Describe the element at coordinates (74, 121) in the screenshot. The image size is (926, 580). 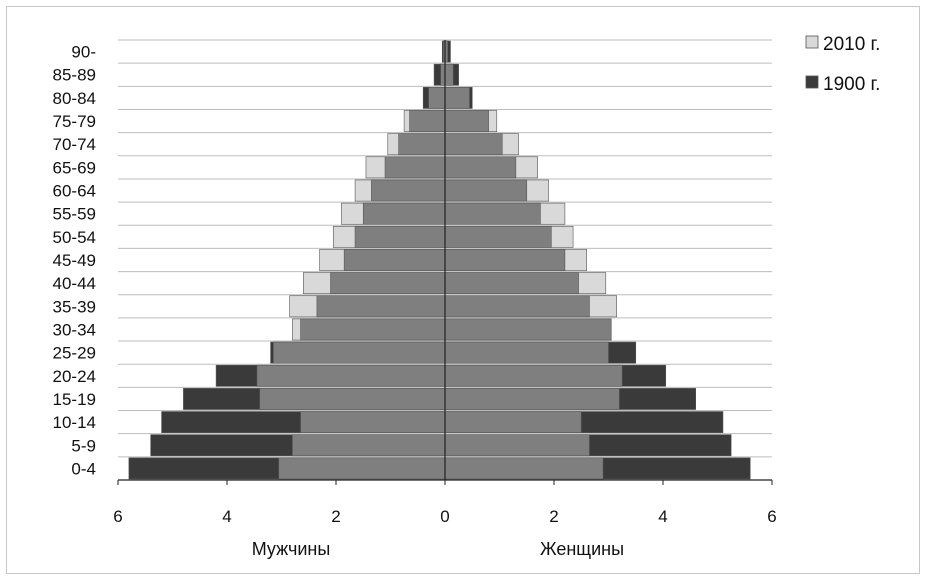
I see `age-label: 75-79` at that location.